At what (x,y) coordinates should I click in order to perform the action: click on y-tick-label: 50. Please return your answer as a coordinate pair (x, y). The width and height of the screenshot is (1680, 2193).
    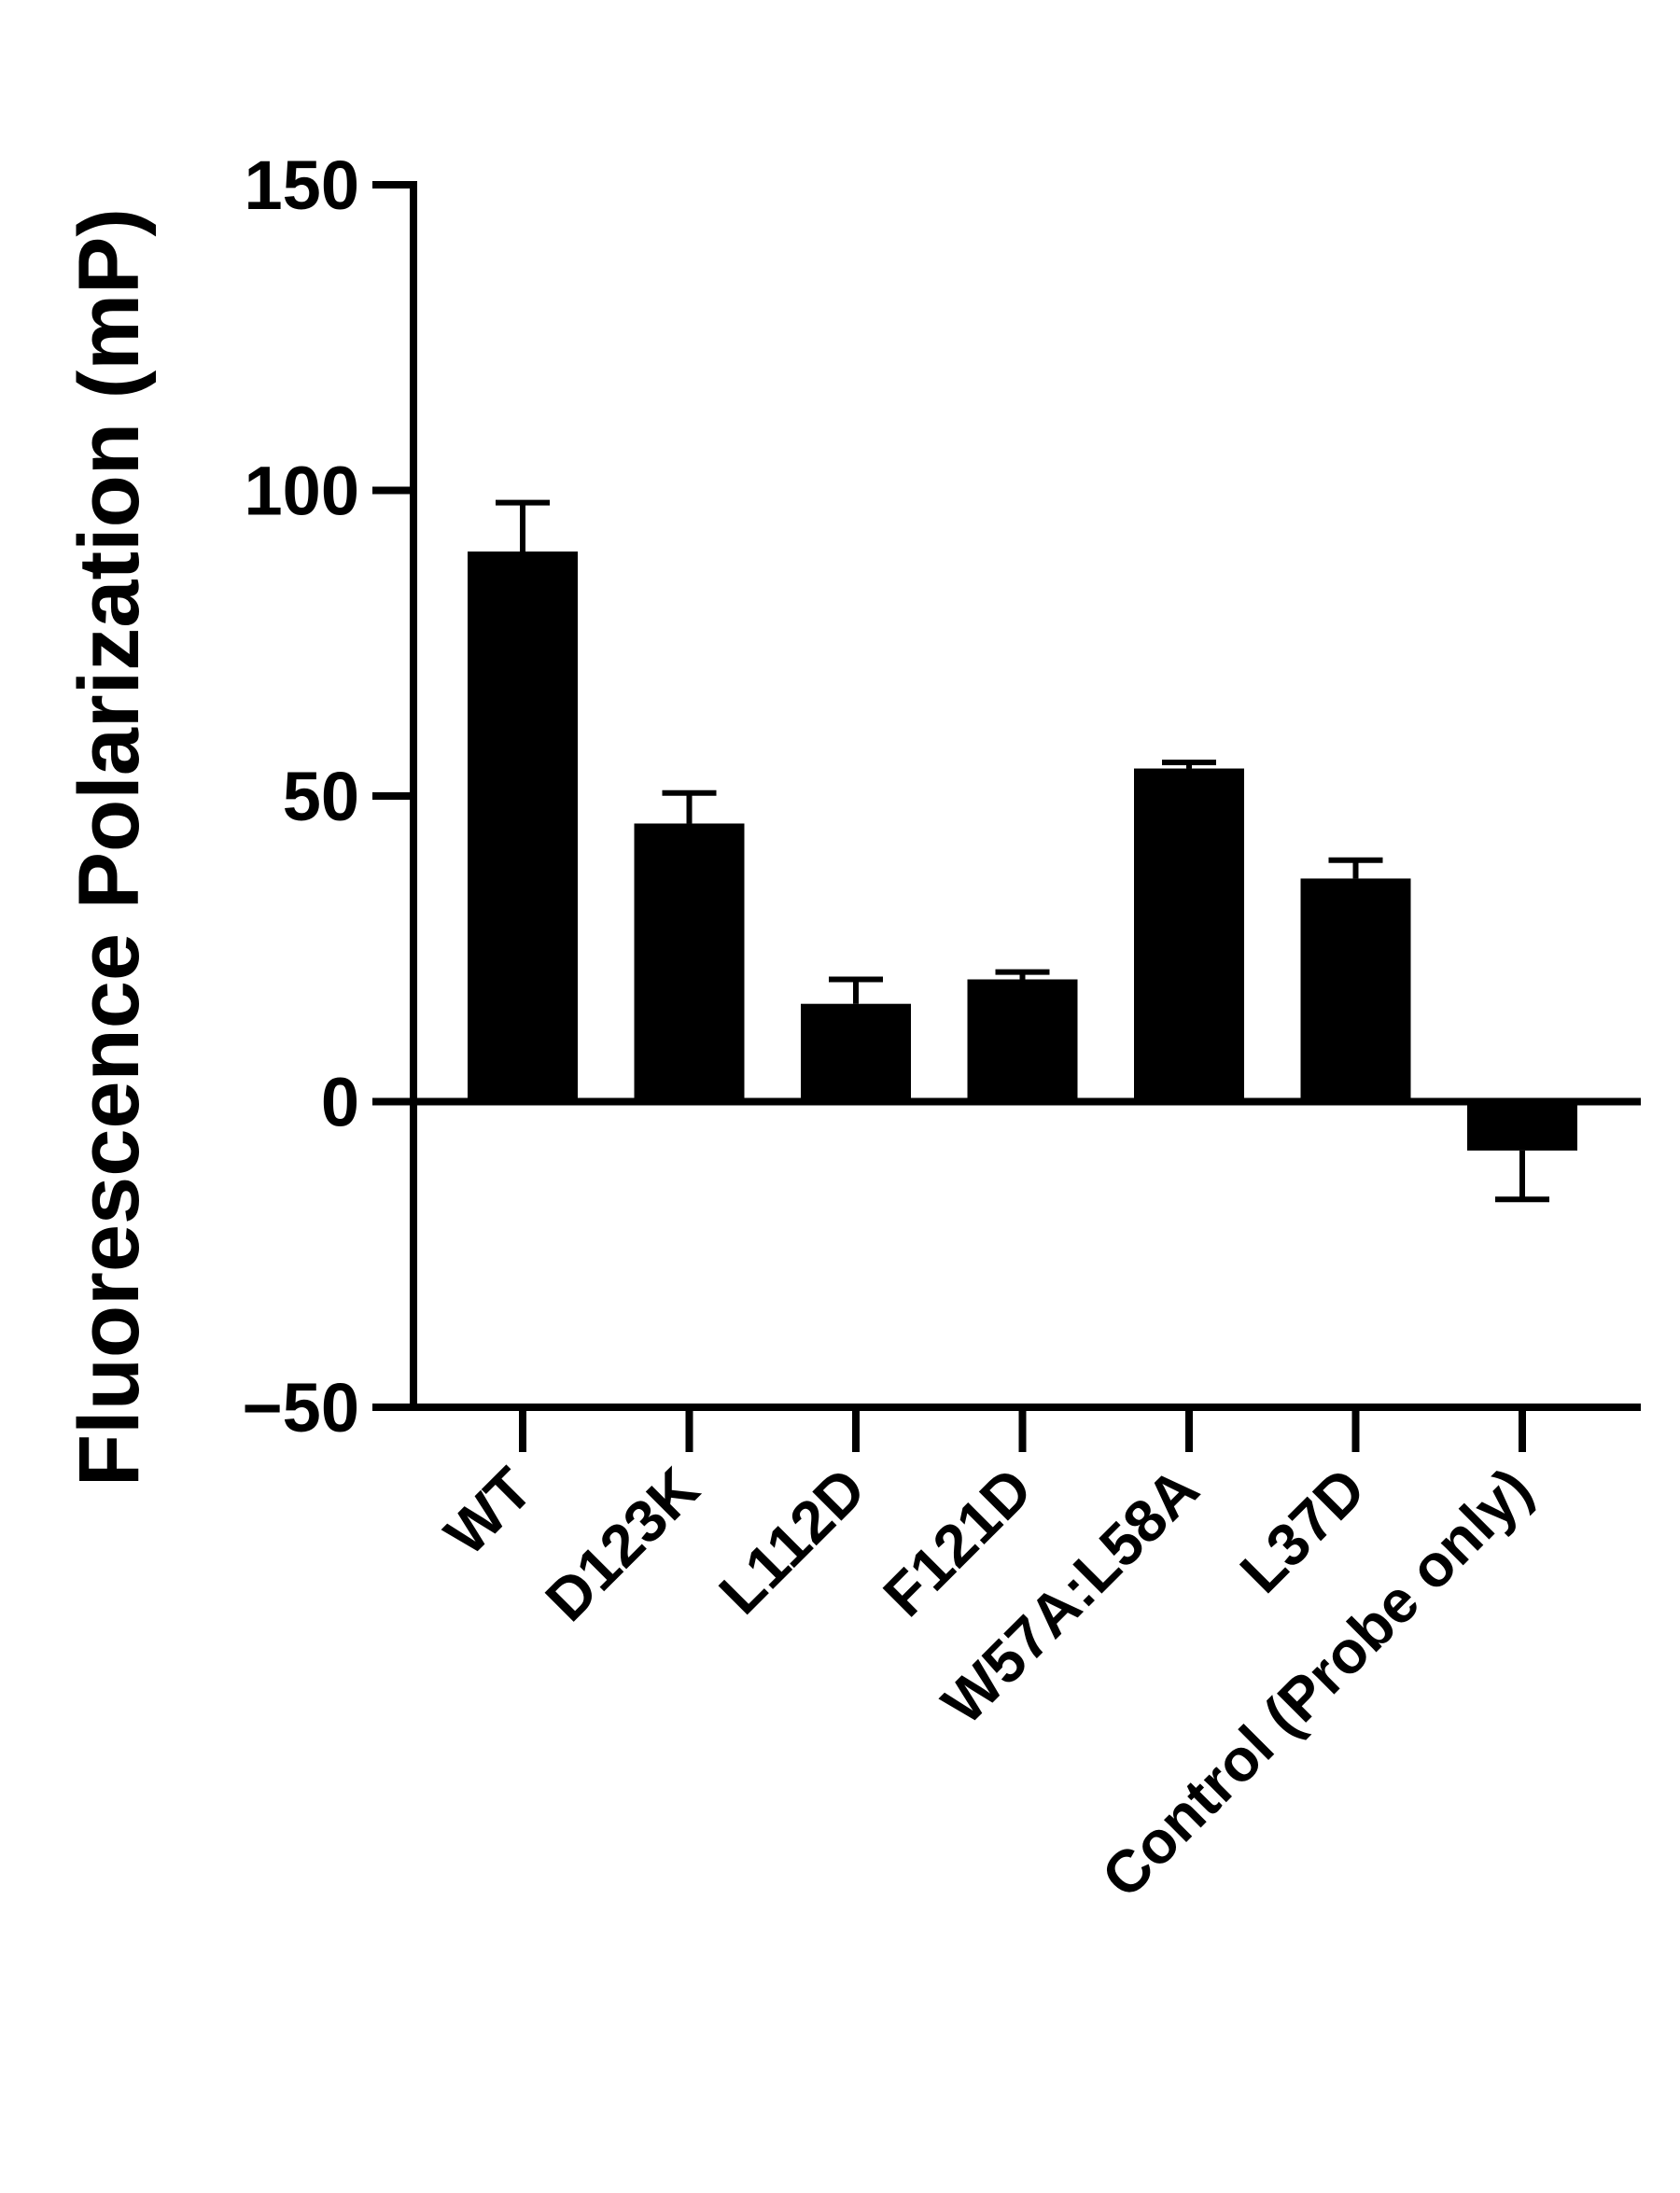
    Looking at the image, I should click on (321, 796).